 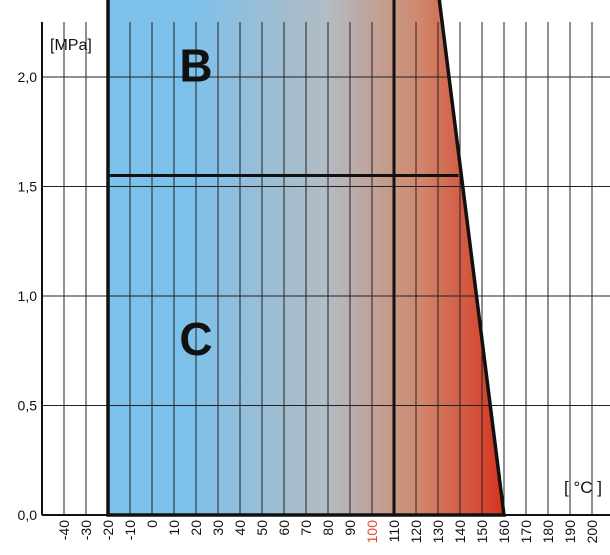 I want to click on x-tick-label-180: 180, so click(x=548, y=532).